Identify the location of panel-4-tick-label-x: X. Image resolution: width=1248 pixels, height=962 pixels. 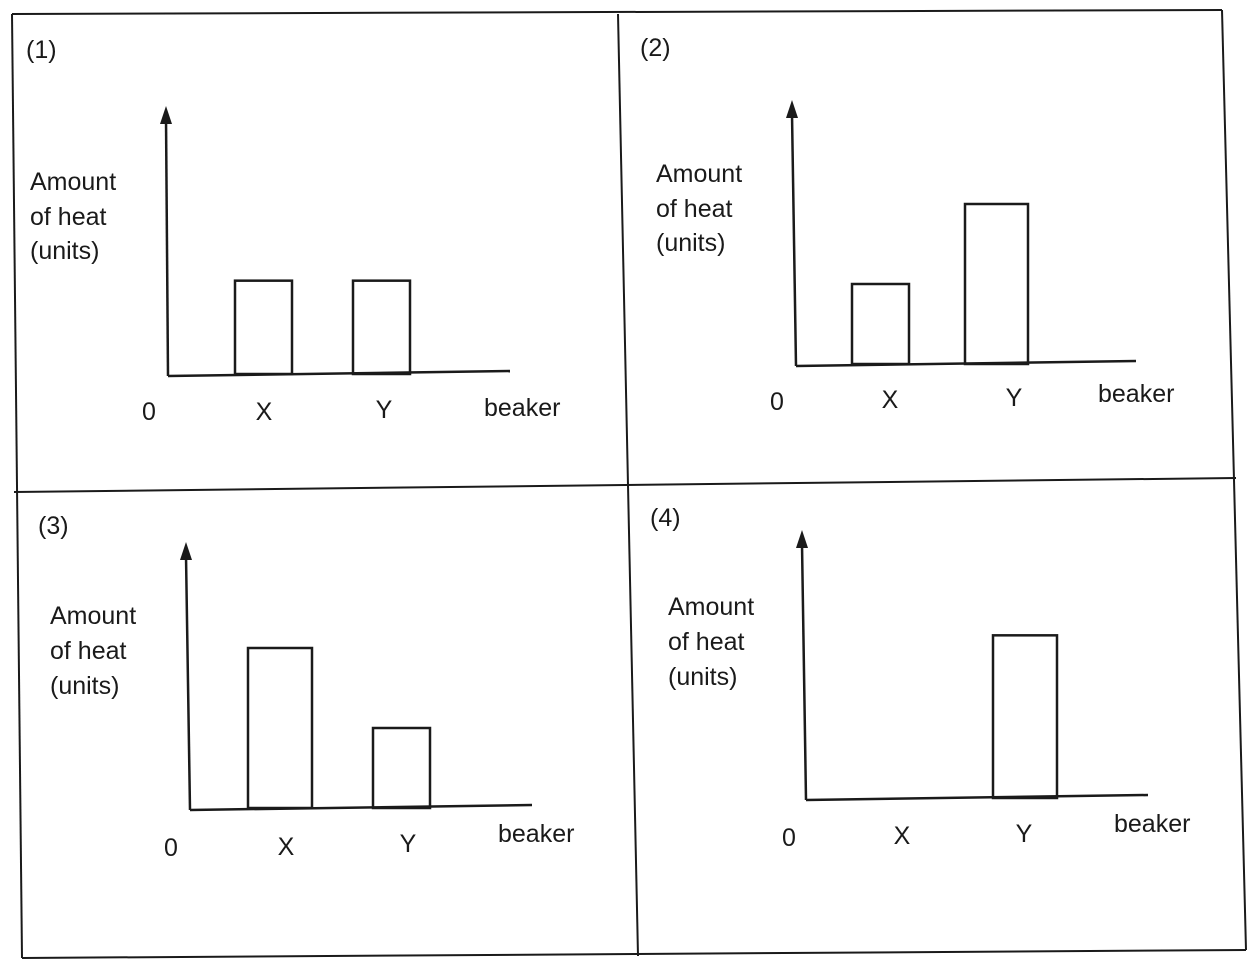
(902, 836).